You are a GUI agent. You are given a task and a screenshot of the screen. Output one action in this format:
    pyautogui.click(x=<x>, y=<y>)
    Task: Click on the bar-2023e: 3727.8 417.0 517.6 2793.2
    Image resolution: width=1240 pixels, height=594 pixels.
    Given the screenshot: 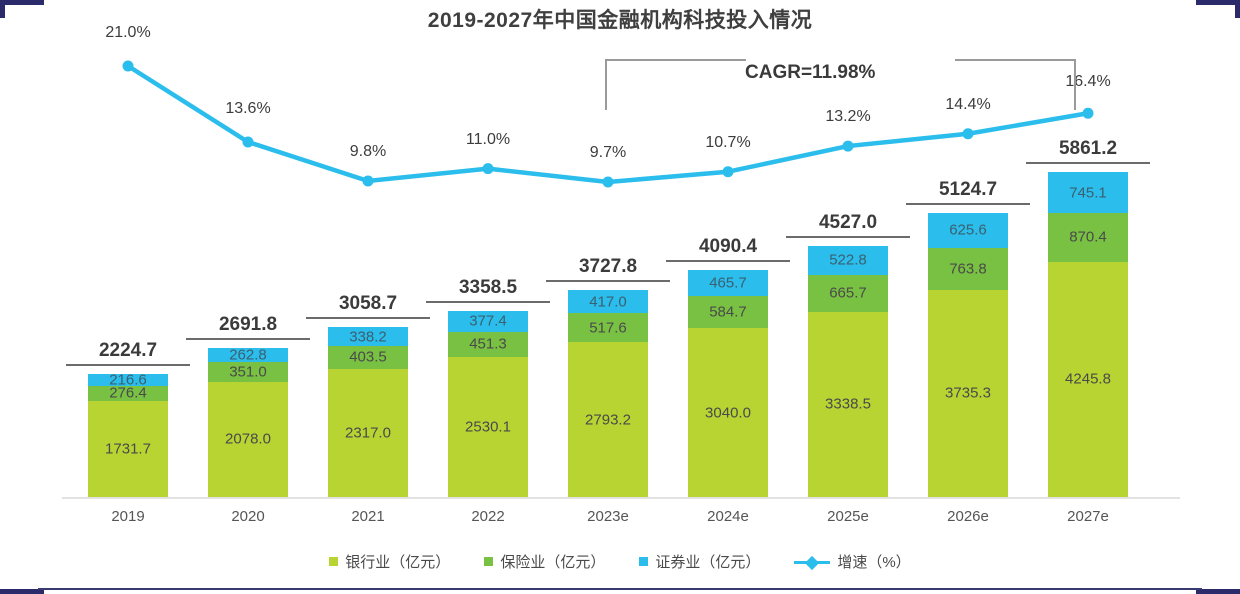 What is the action you would take?
    pyautogui.click(x=608, y=376)
    